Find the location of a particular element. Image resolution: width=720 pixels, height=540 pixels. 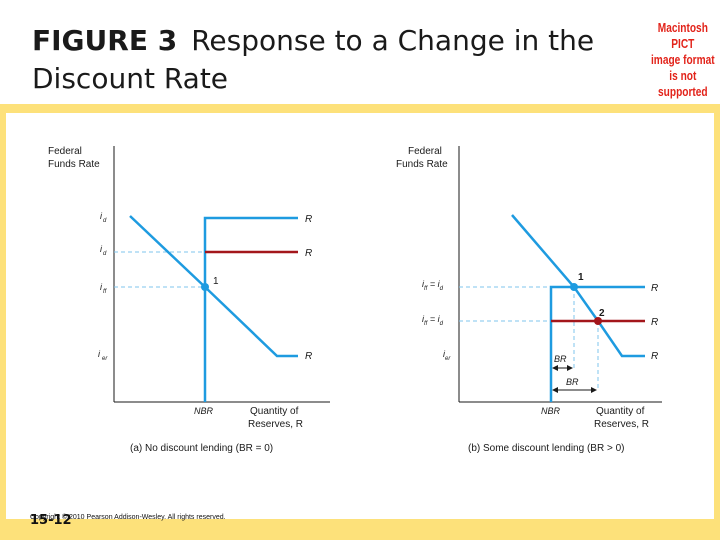

panel-a-caption: (a) No discount lending (BR = 0) is located at coordinates (201, 448).